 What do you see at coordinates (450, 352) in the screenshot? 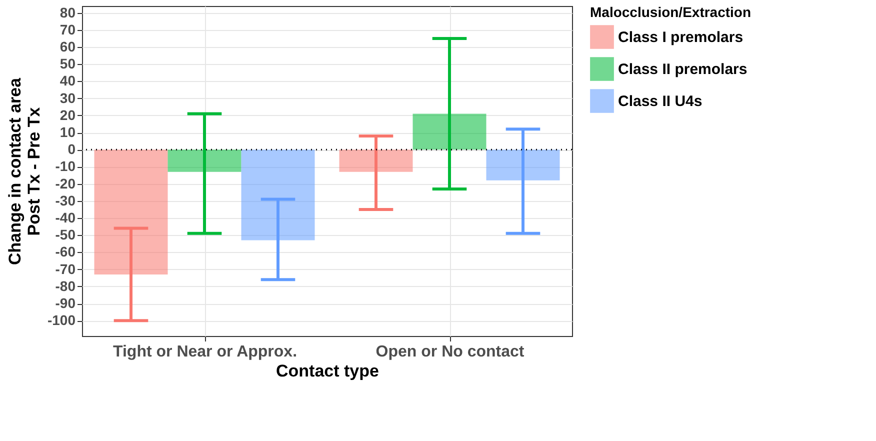
I see `x-tick-label: Open or No contact` at bounding box center [450, 352].